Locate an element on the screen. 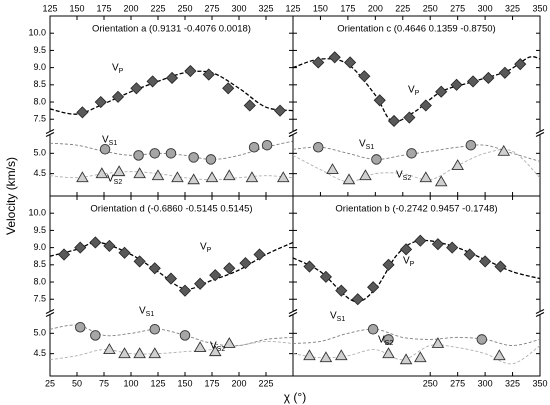 This screenshot has width=550, height=405. panel-title: Orientation c (0.4646 0.1359 -0.8750) is located at coordinates (416, 29).